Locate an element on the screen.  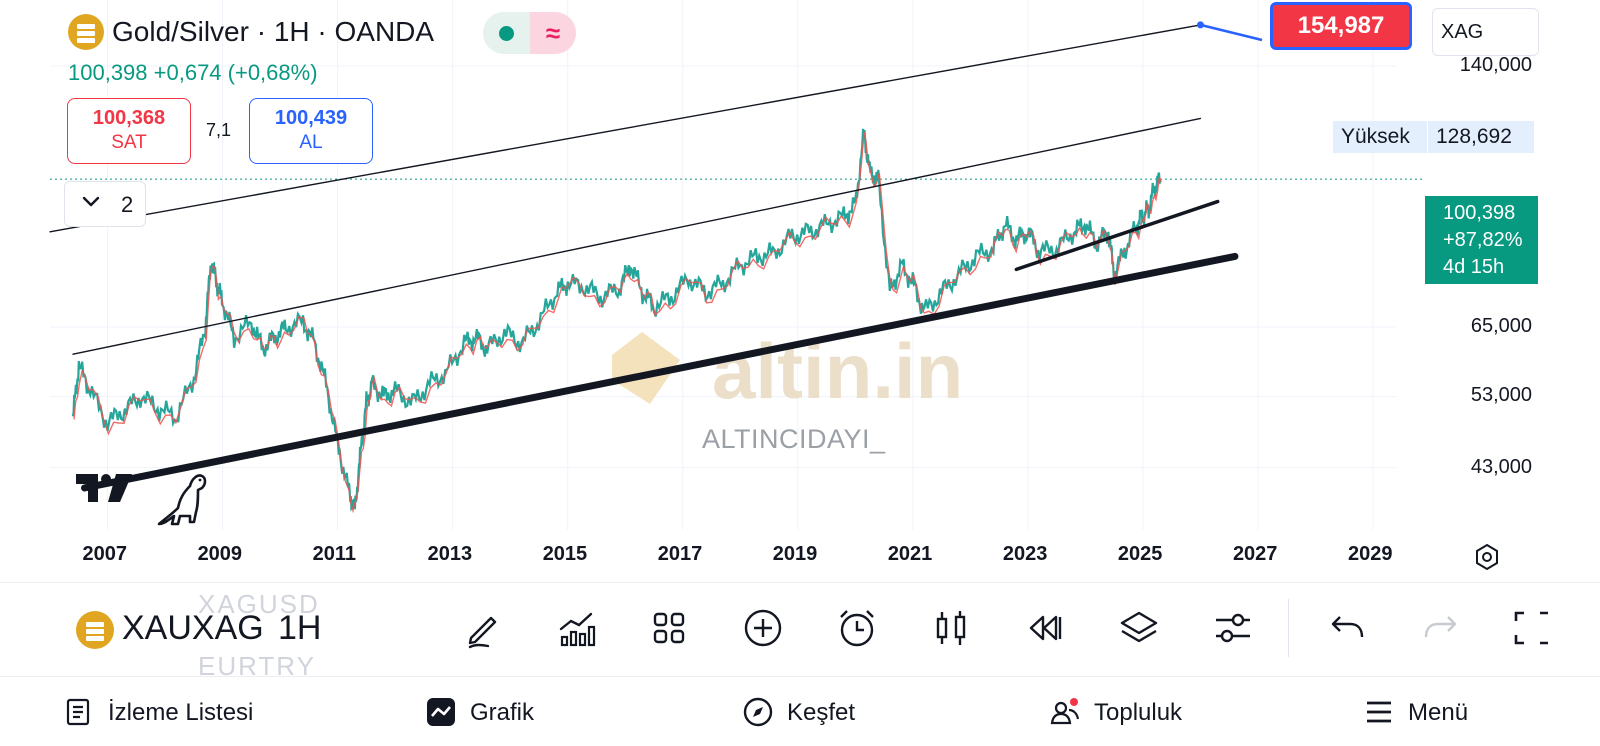
chevron-down-icon is located at coordinates (91, 201).